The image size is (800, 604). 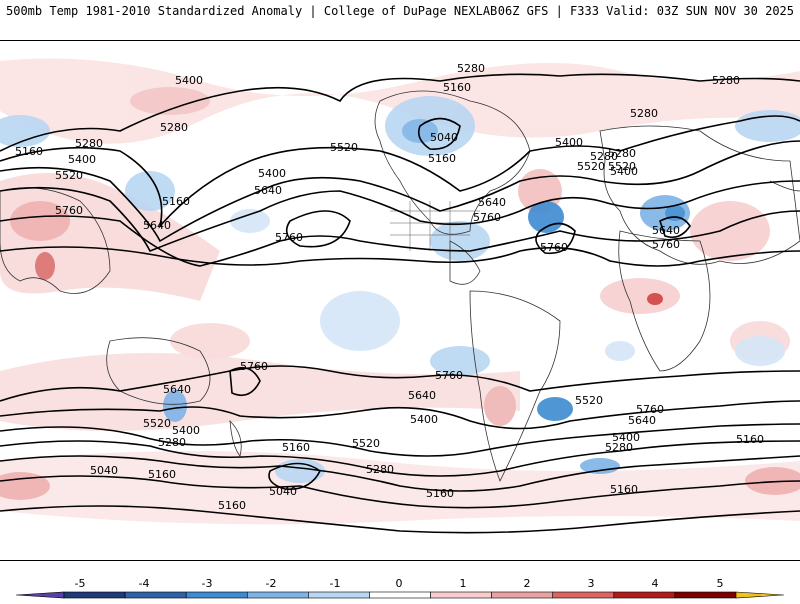 I want to click on colorbar-extend-low, so click(x=40, y=595).